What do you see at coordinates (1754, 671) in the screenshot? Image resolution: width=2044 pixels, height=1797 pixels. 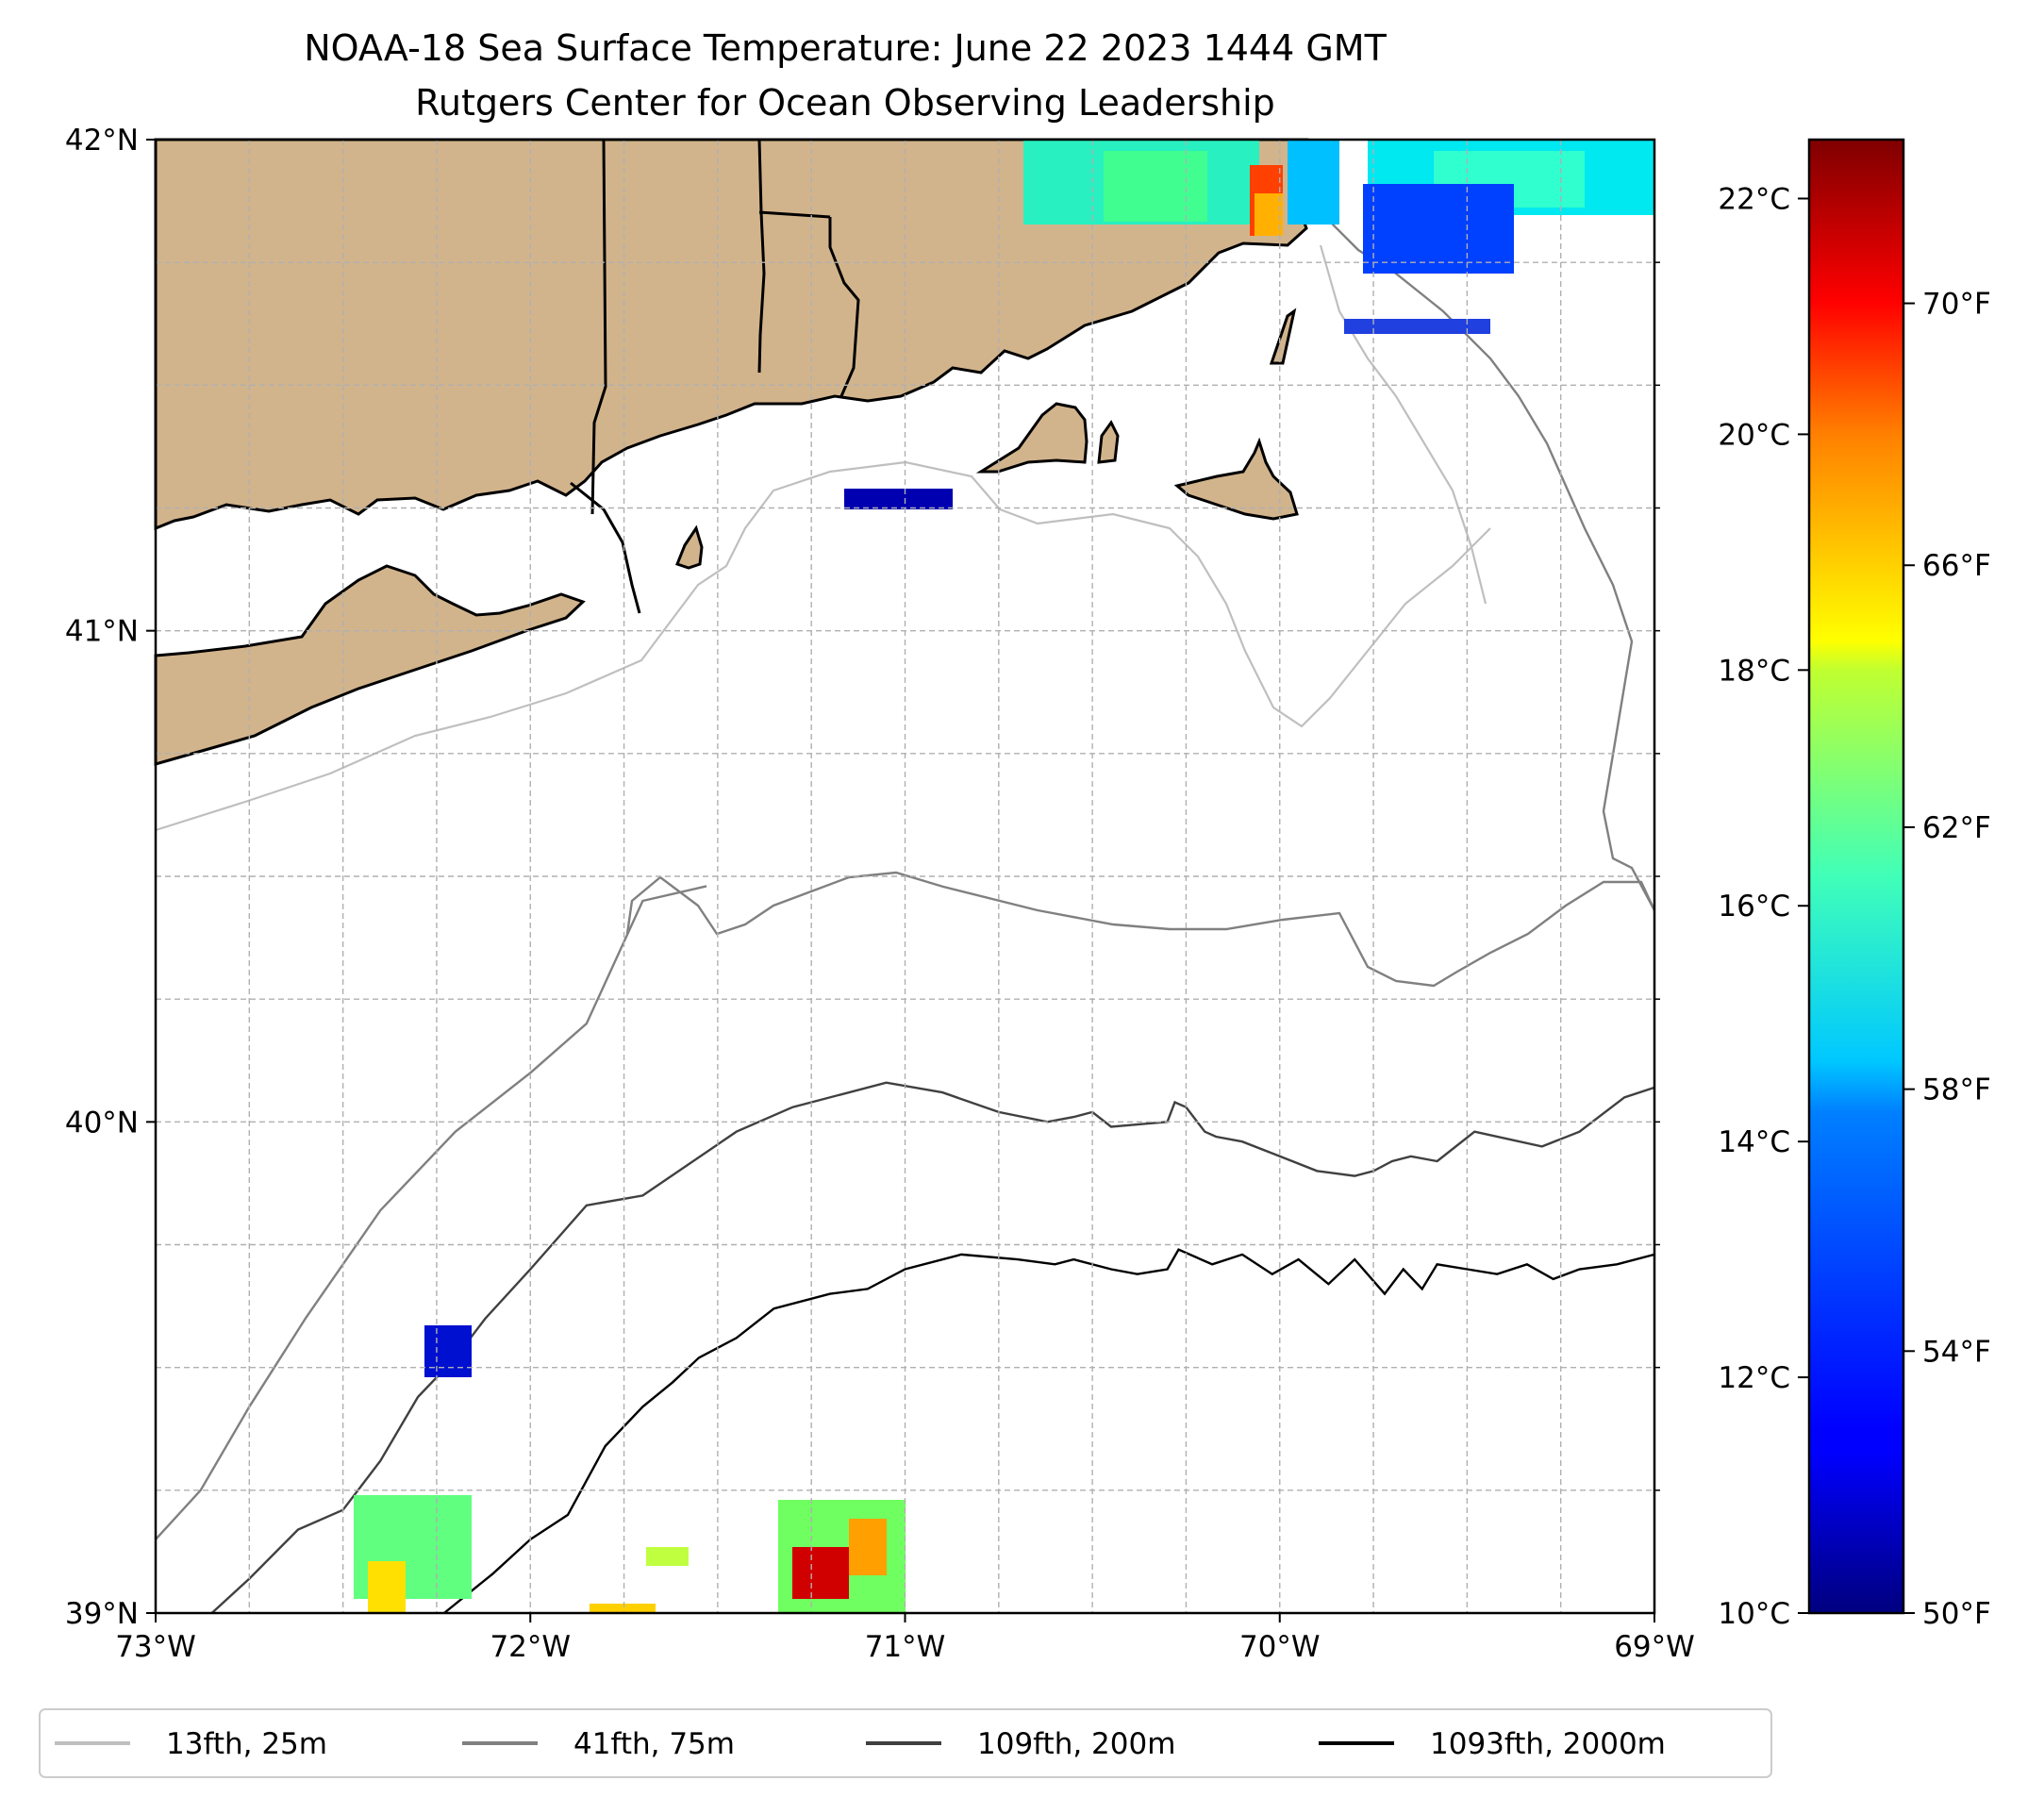 I see `colorbar-celsius-label: 18°C` at bounding box center [1754, 671].